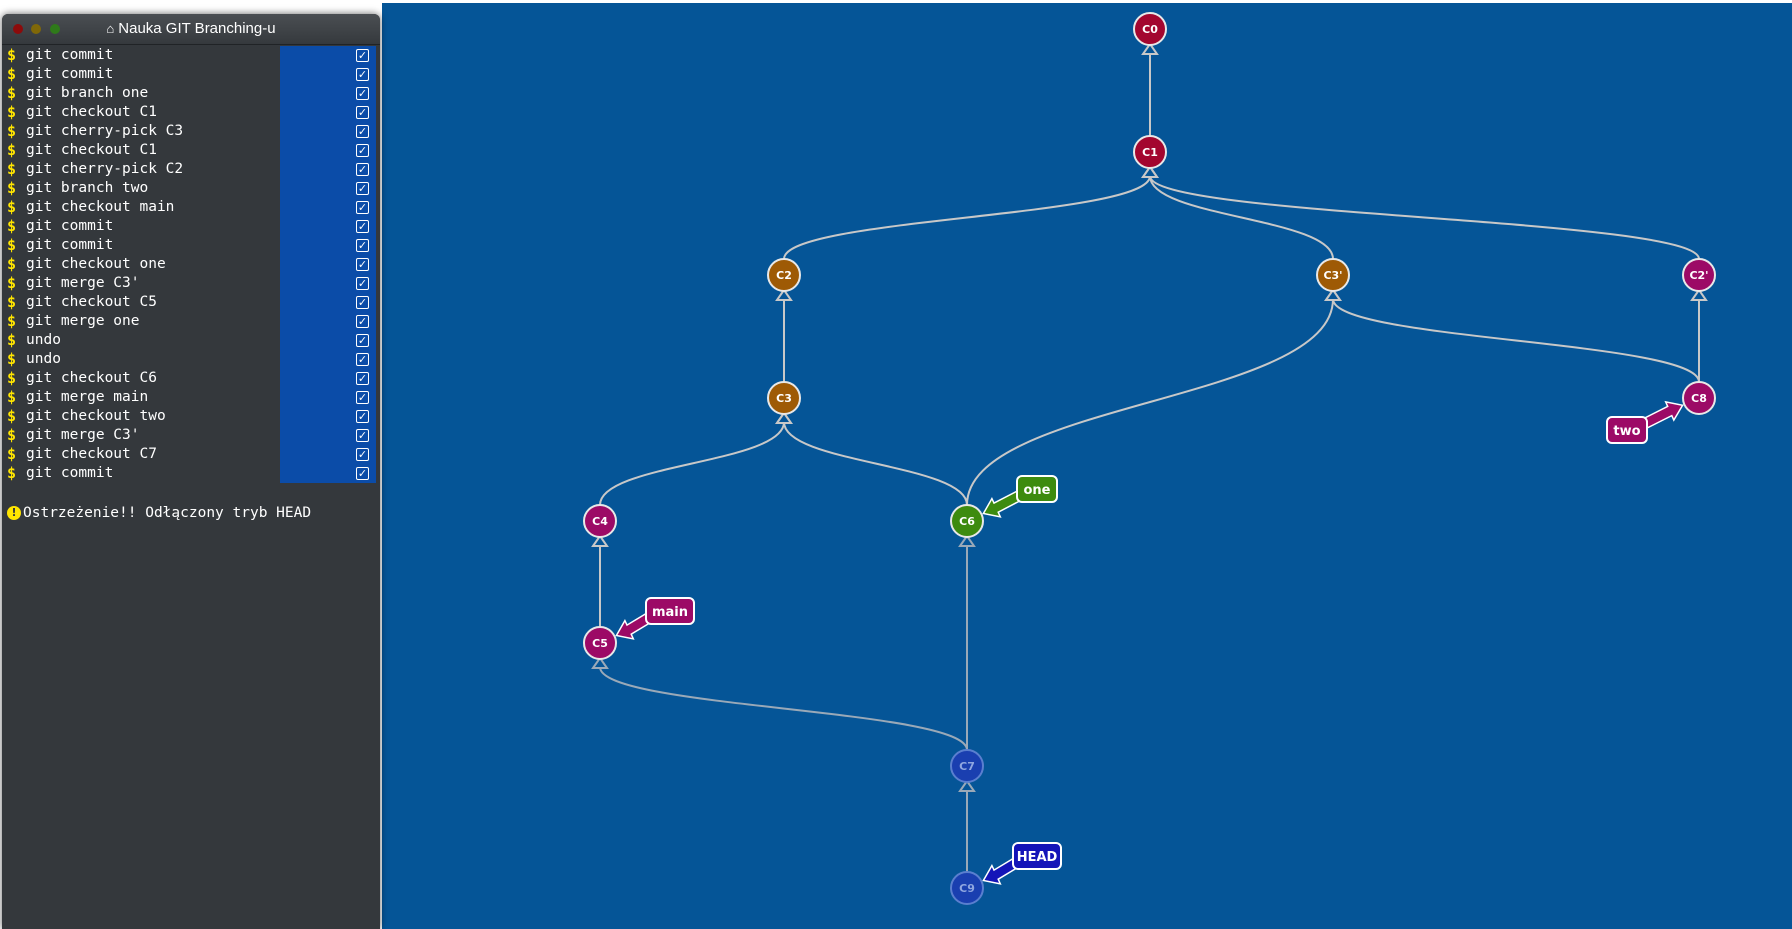 The image size is (1792, 929). What do you see at coordinates (191, 435) in the screenshot?
I see `command-row: $ git merge C3' ✓` at bounding box center [191, 435].